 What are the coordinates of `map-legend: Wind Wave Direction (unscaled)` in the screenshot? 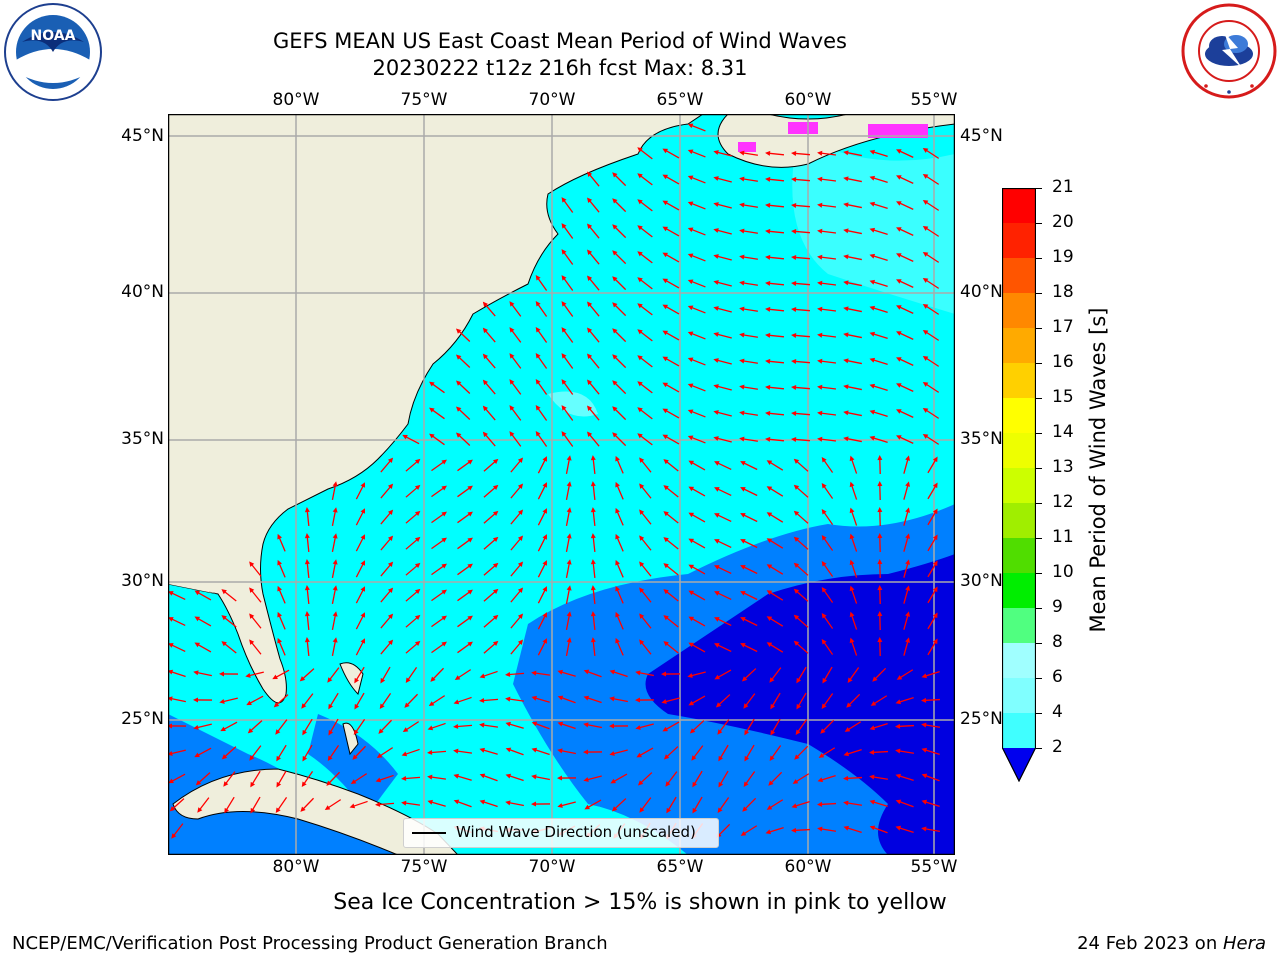 It's located at (561, 833).